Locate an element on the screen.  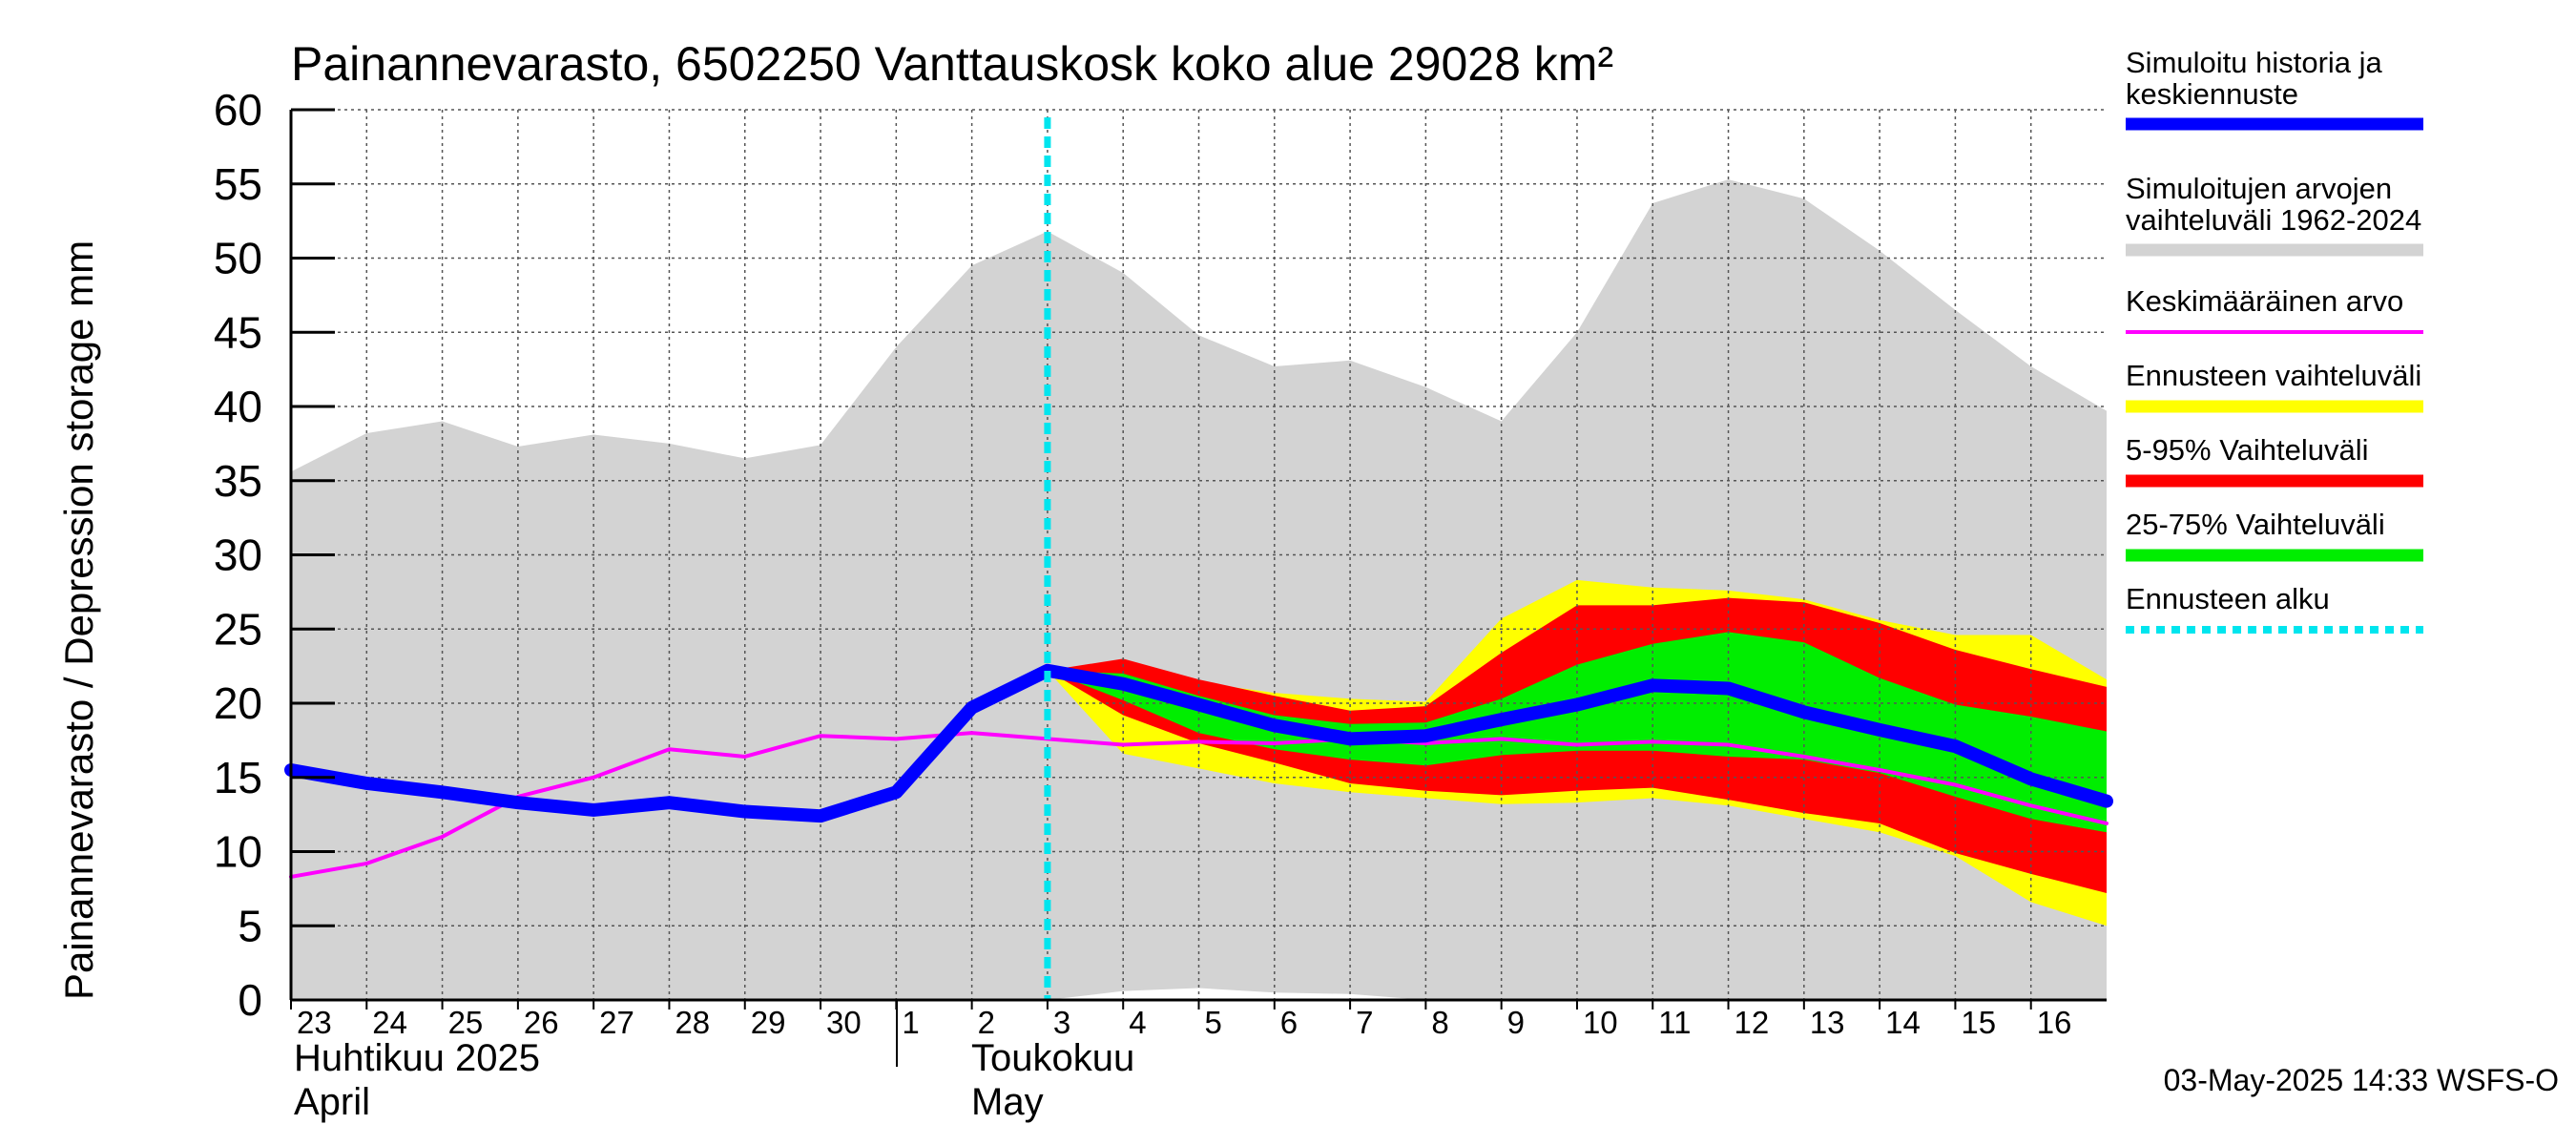
x-tick-label: 3 is located at coordinates (1061, 1022).